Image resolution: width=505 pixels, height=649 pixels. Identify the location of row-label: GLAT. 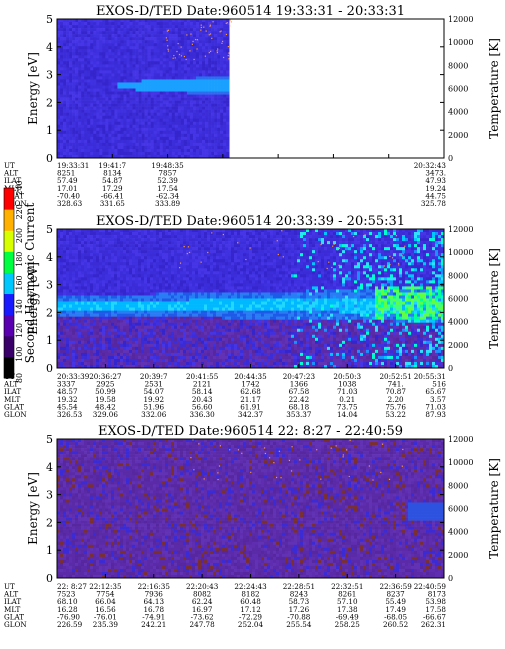
(14, 406).